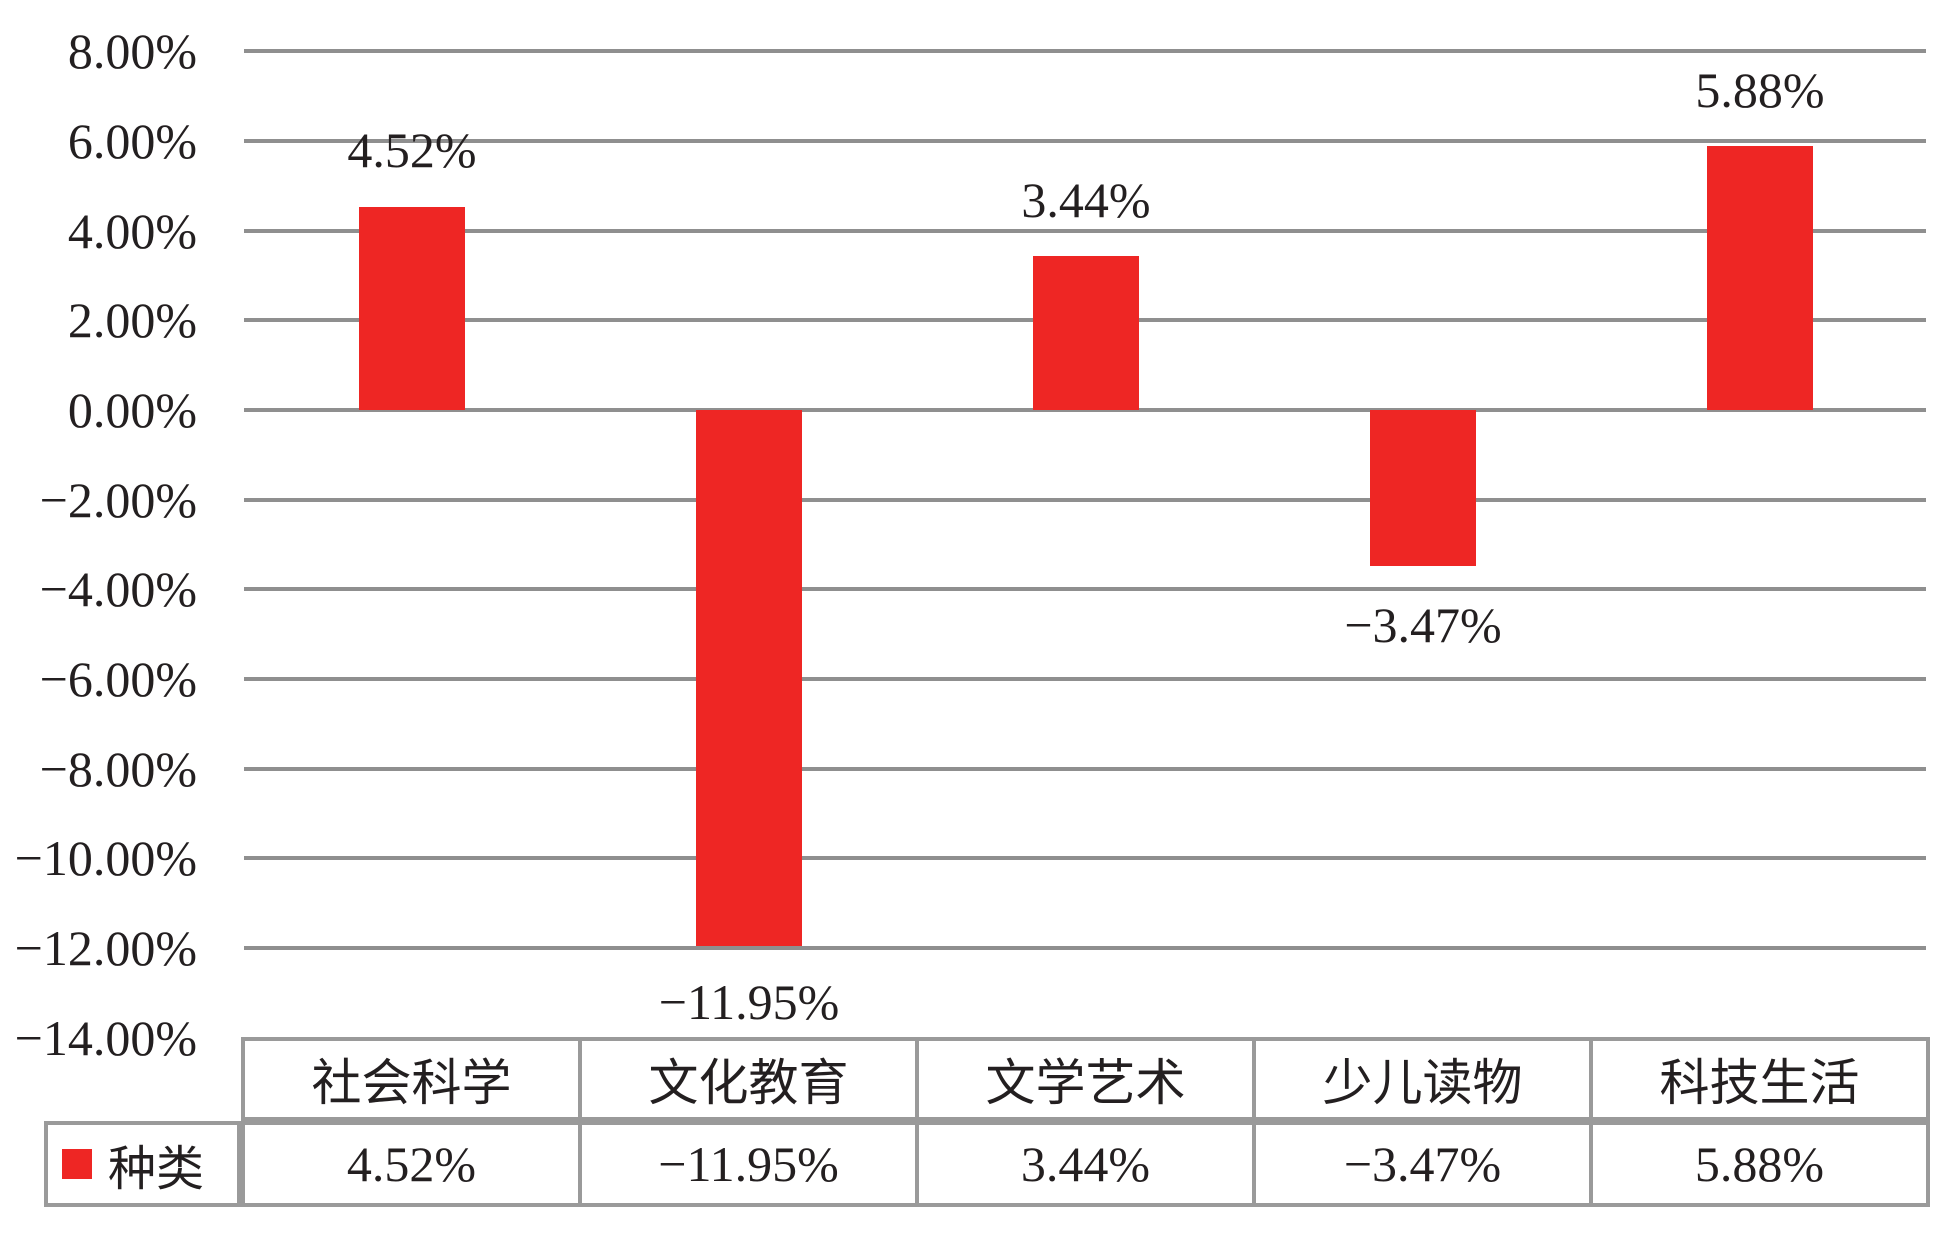 Image resolution: width=1958 pixels, height=1234 pixels. I want to click on y-axis-tick: −8.00%, so click(118, 769).